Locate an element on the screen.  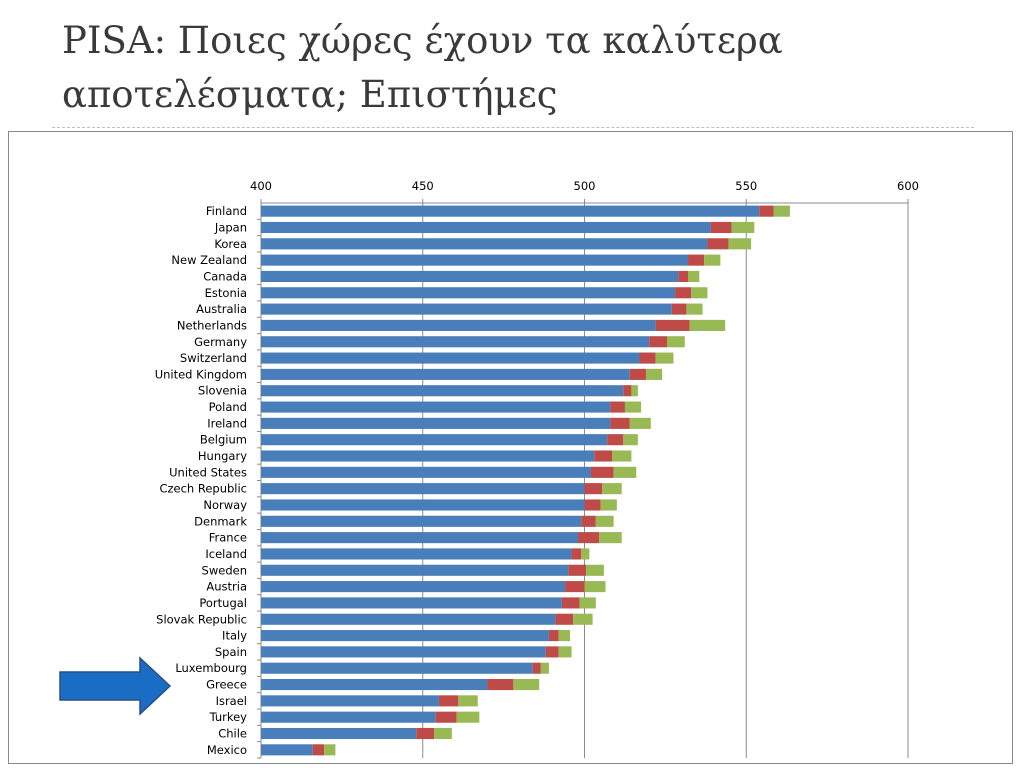
category-label: United States is located at coordinates (208, 472).